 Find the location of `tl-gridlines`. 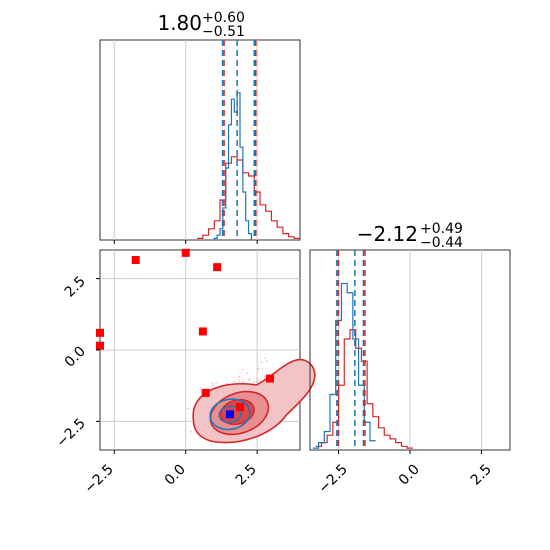

tl-gridlines is located at coordinates (185, 140).